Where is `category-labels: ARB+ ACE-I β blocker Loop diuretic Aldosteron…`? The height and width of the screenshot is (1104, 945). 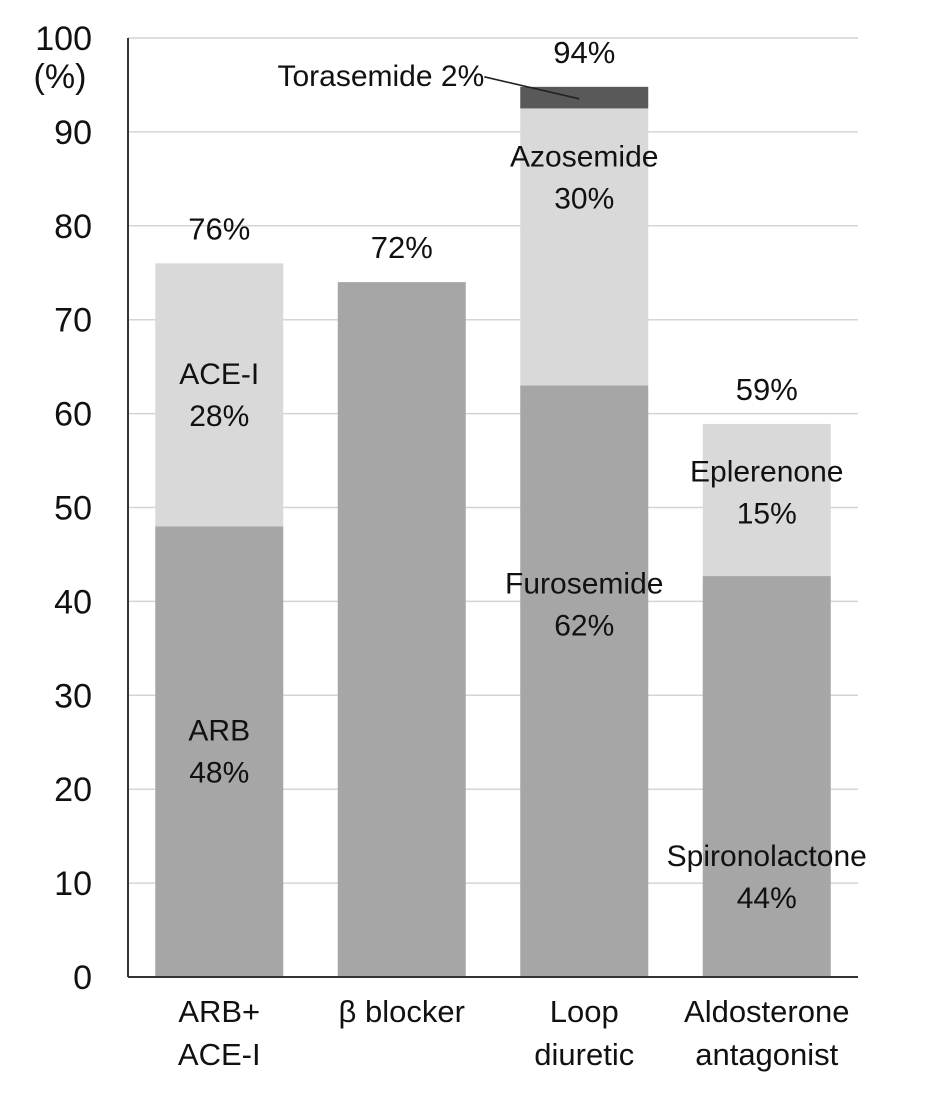 category-labels: ARB+ ACE-I β blocker Loop diuretic Aldosteron… is located at coordinates (514, 1033).